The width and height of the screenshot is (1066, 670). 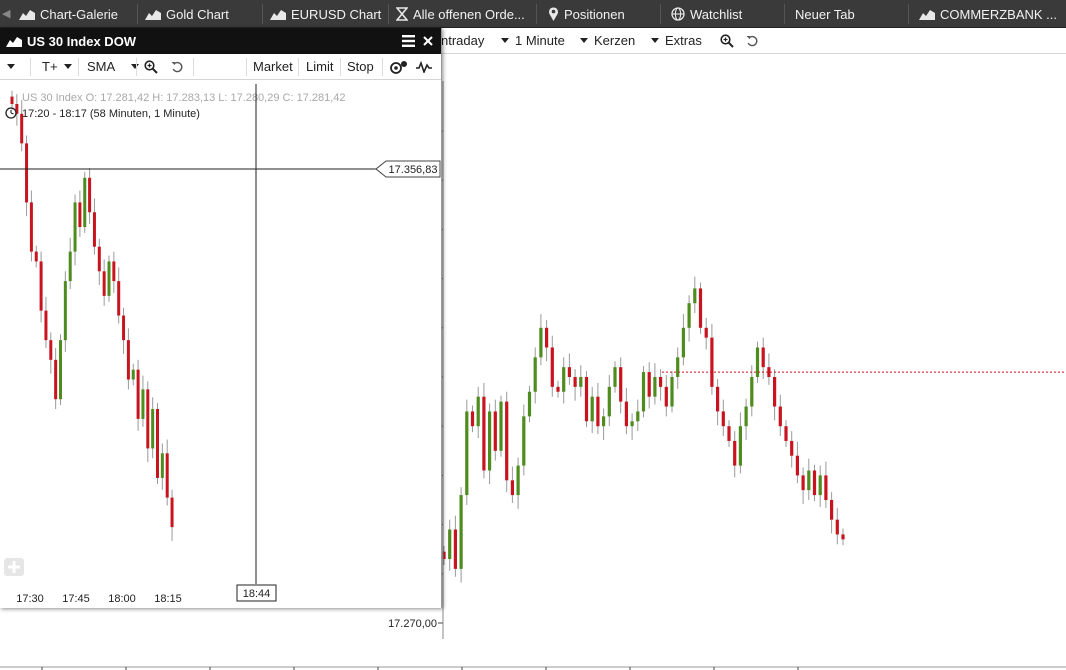 What do you see at coordinates (336, 14) in the screenshot?
I see `tab-label: EURUSD Chart` at bounding box center [336, 14].